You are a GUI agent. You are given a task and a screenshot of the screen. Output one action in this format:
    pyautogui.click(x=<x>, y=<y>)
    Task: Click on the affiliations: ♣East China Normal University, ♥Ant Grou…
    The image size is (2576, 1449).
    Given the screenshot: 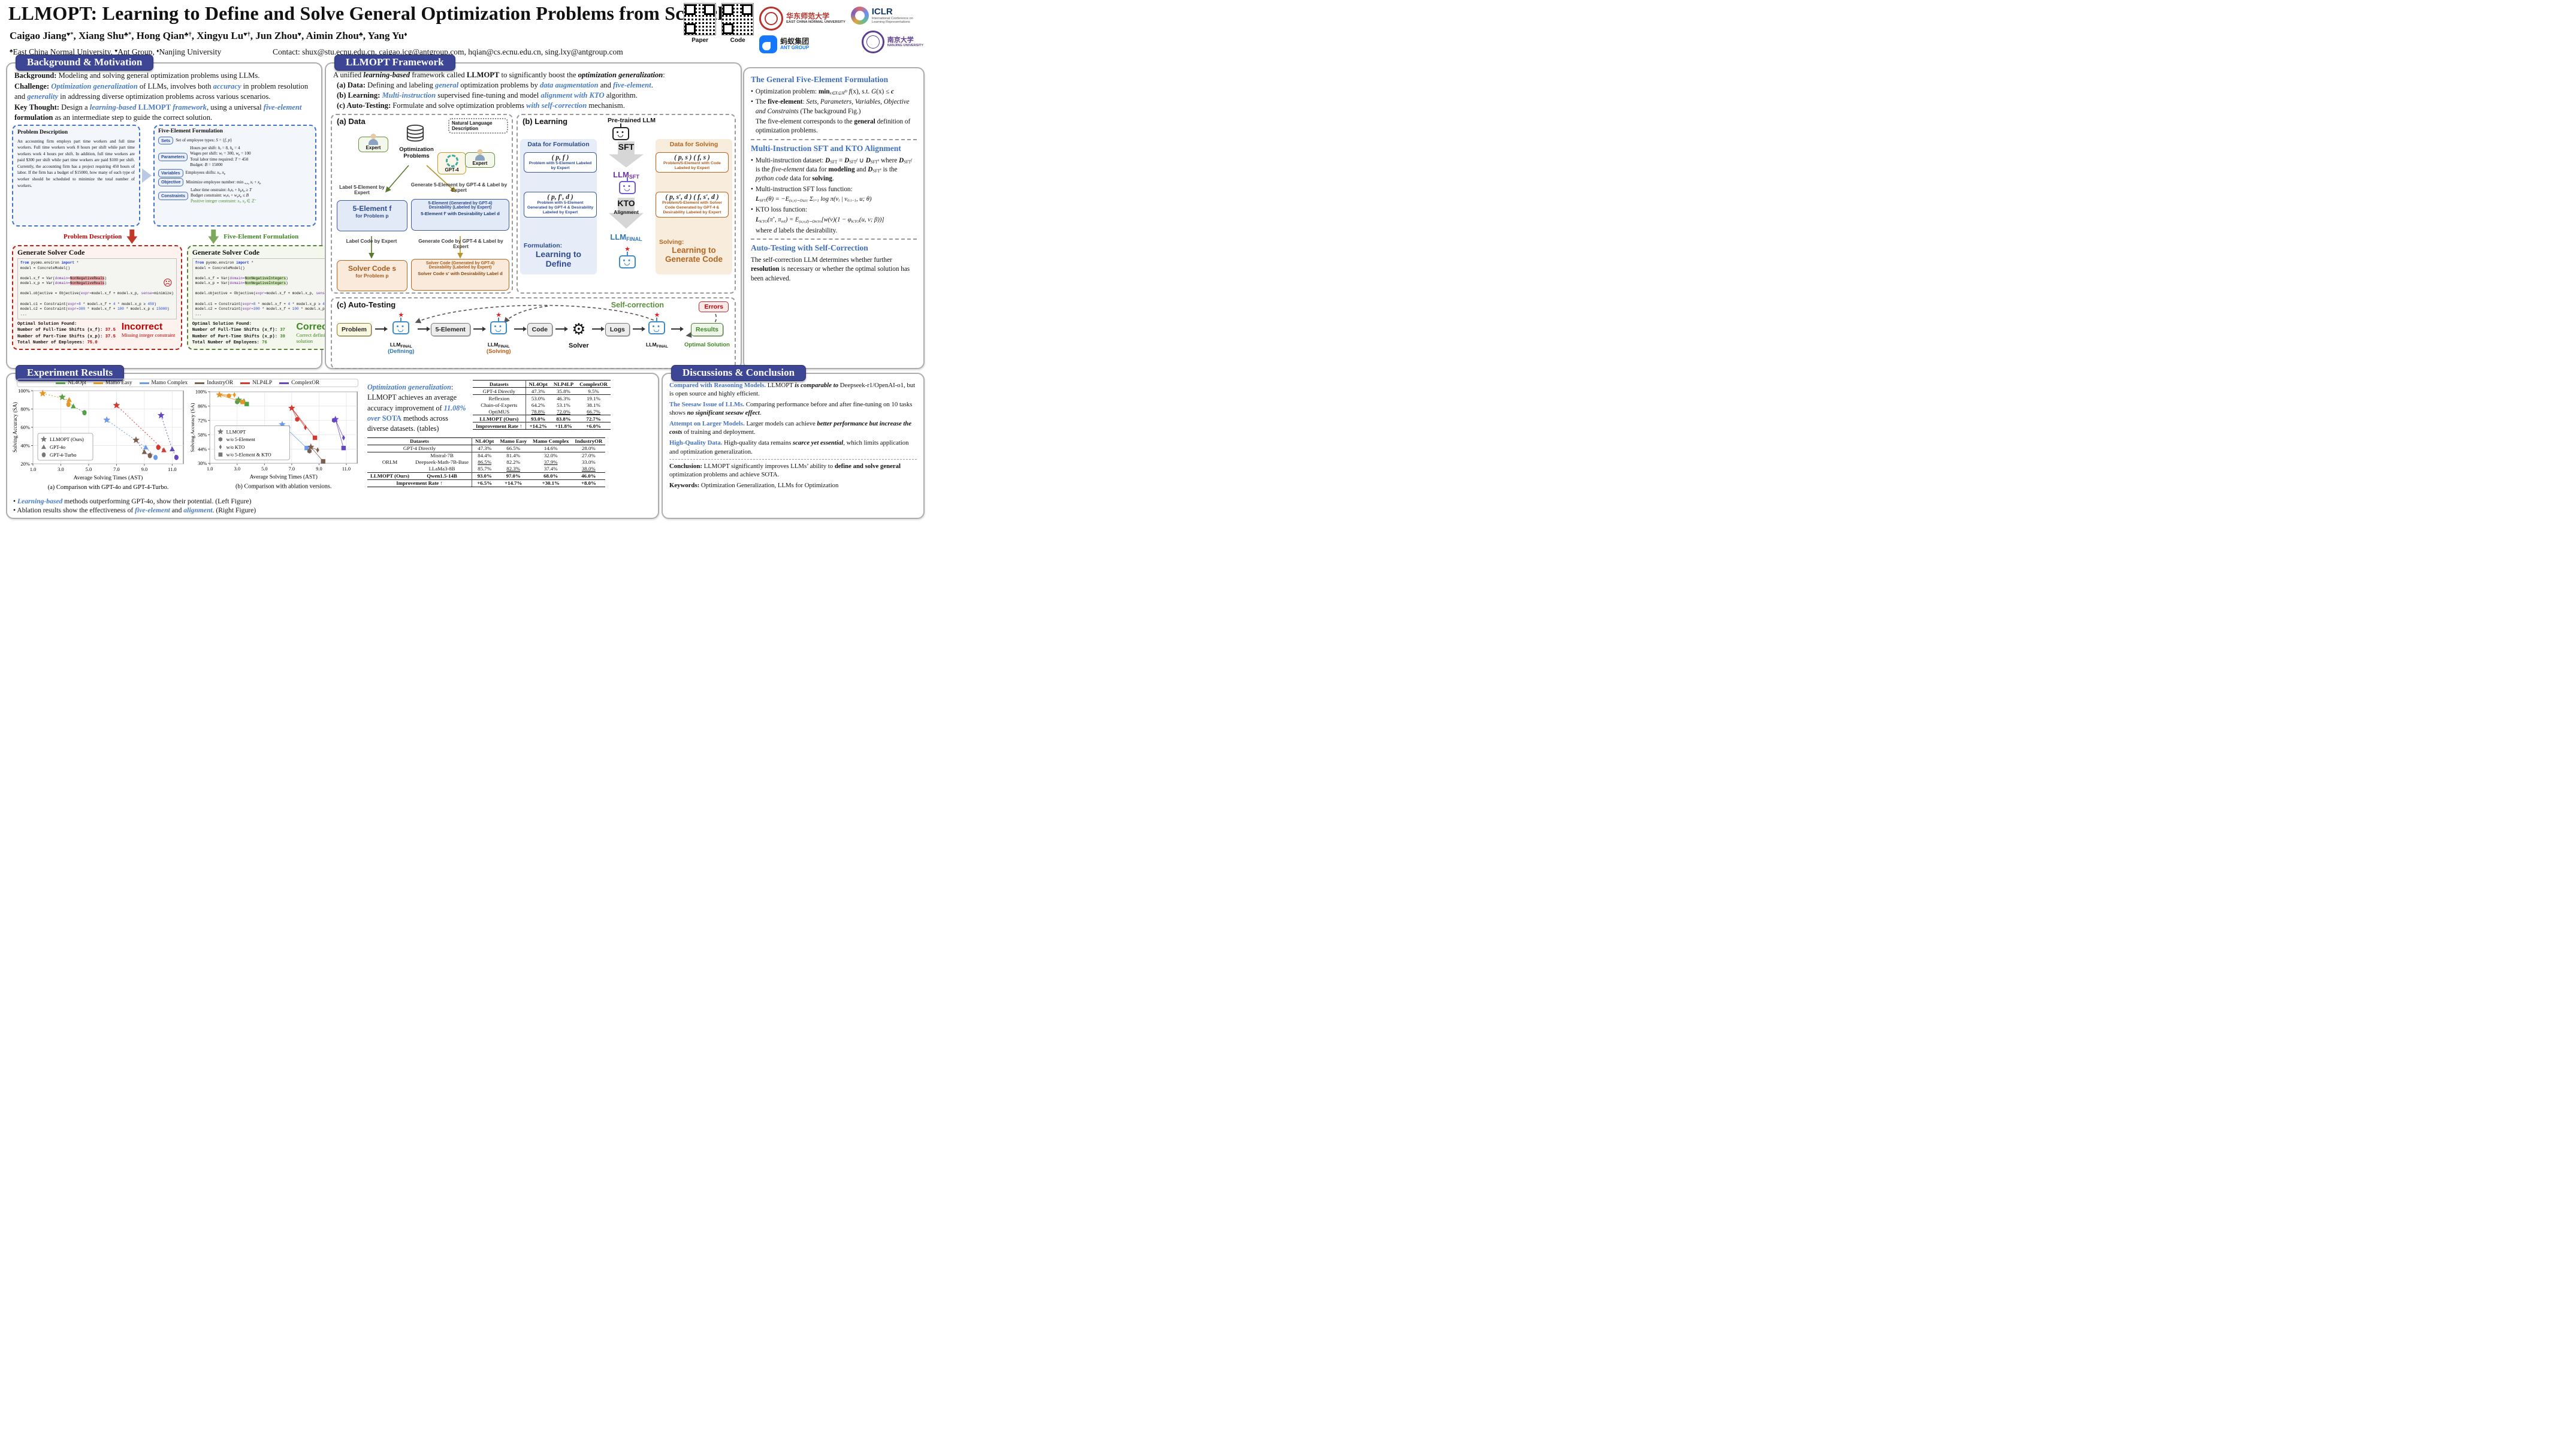 What is the action you would take?
    pyautogui.click(x=116, y=51)
    